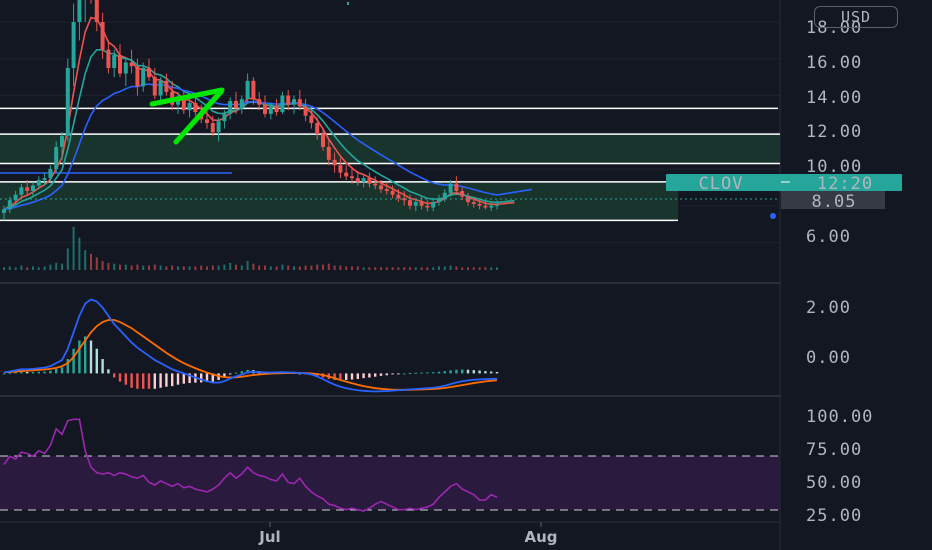 The width and height of the screenshot is (932, 550). I want to click on macd-tick-label: 0.00, so click(828, 358).